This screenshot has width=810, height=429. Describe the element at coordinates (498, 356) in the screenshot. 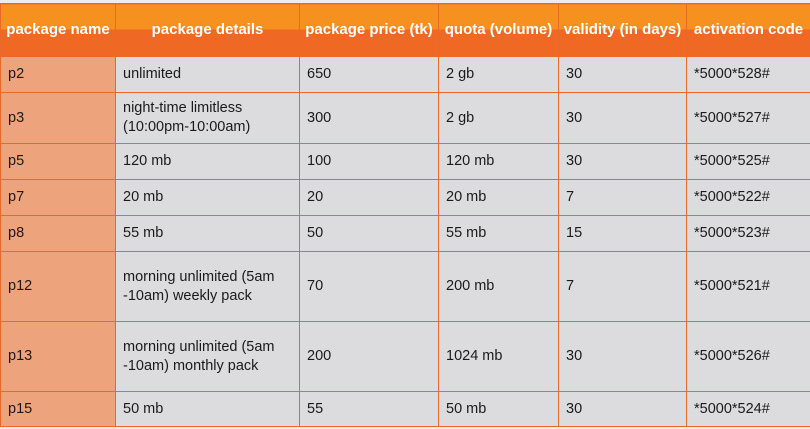

I see `package-quota: 1024 mb` at that location.